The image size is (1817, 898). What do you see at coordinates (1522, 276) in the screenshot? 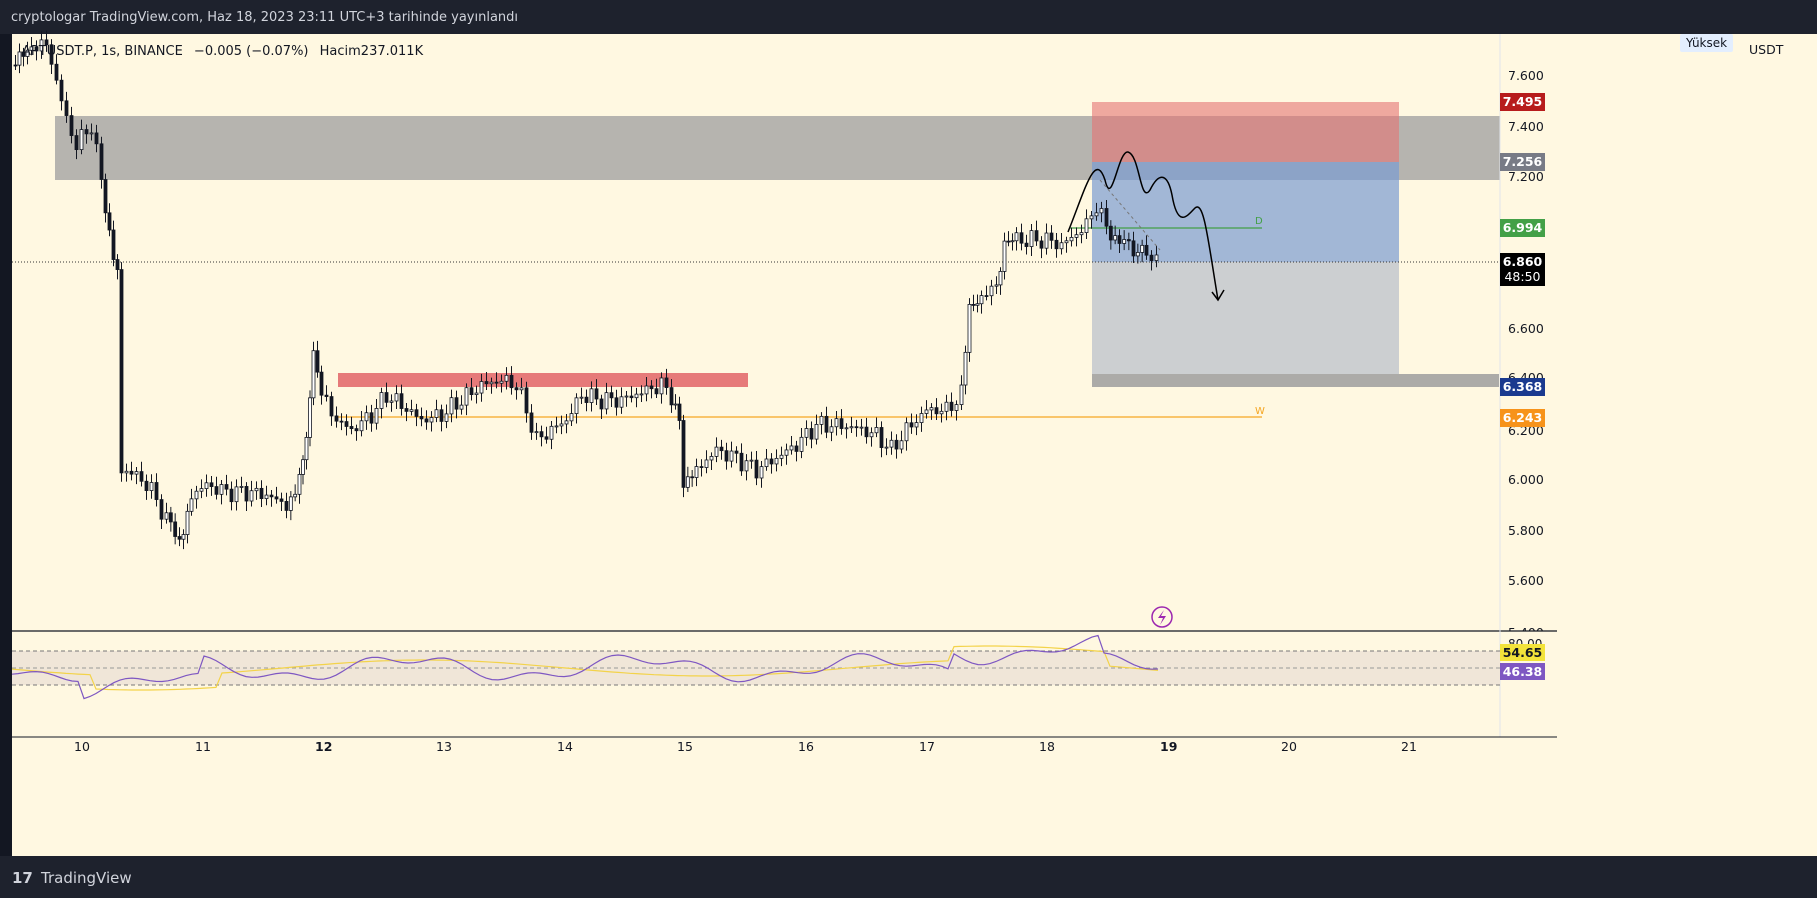
I see `candle-countdown: 48:50` at bounding box center [1522, 276].